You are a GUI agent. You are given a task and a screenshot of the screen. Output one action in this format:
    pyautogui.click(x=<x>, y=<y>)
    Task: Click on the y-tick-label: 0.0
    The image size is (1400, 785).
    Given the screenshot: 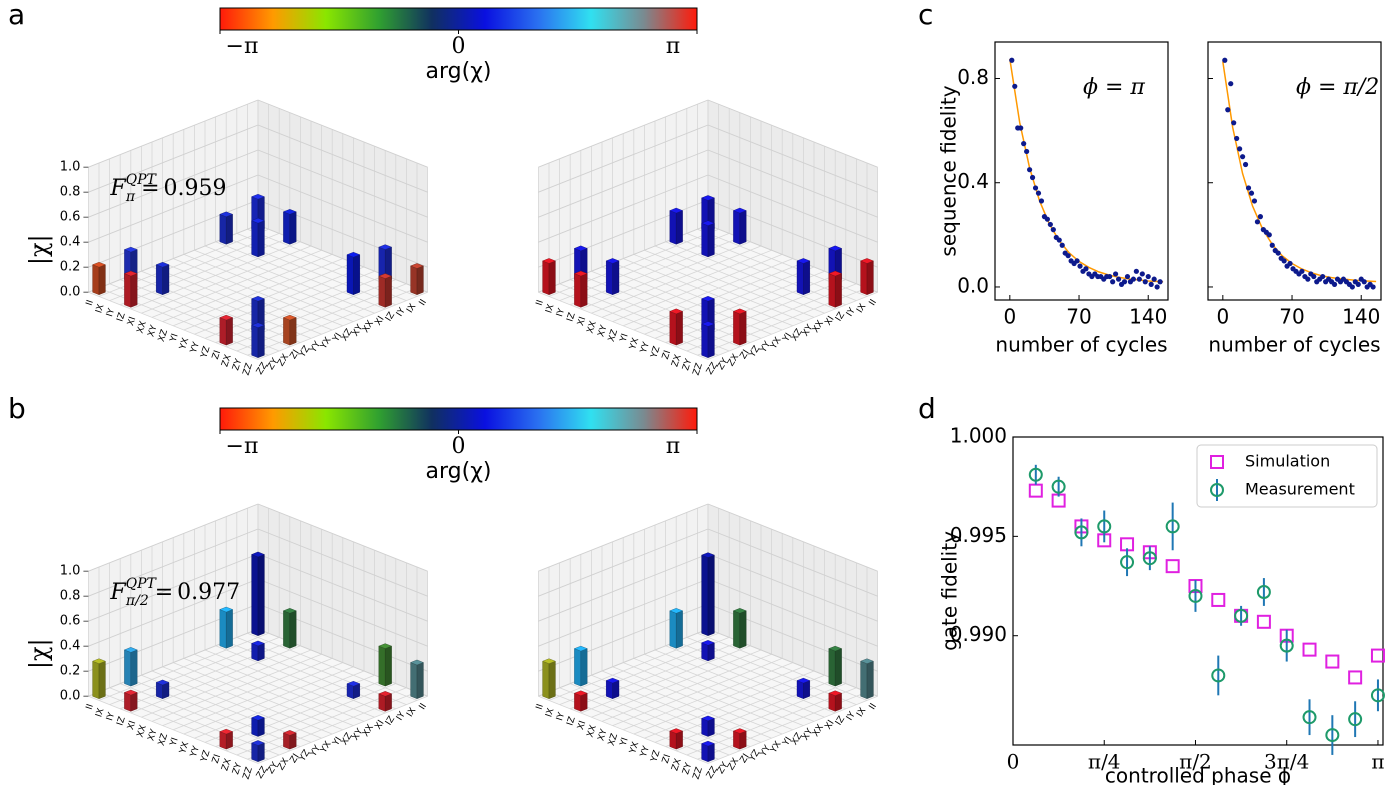 What is the action you would take?
    pyautogui.click(x=973, y=285)
    